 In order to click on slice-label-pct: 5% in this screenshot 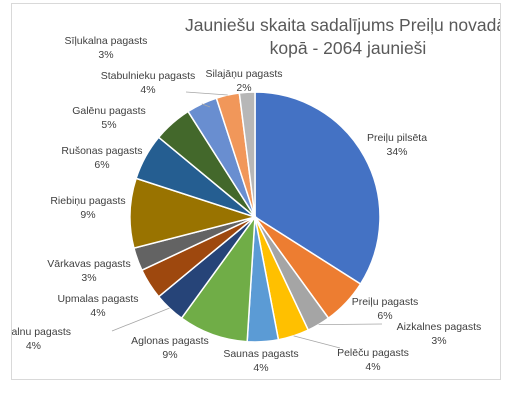, I will do `click(108, 125)`.